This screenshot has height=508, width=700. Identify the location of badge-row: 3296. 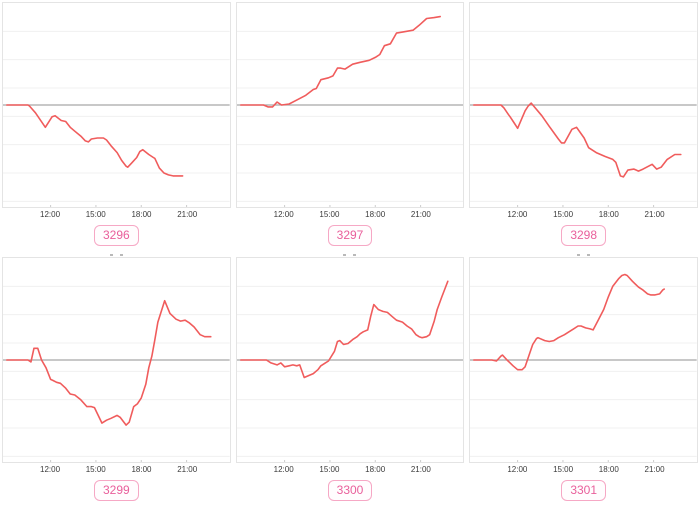
(116, 235).